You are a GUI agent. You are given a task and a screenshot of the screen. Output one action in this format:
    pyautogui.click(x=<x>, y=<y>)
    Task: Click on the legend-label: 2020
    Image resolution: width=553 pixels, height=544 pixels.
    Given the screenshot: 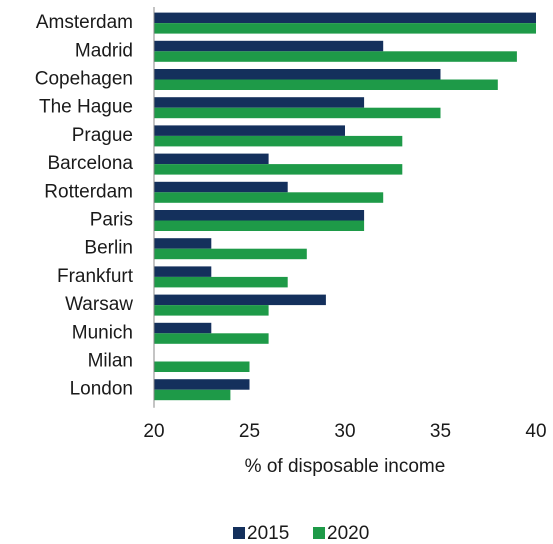 What is the action you would take?
    pyautogui.click(x=348, y=533)
    